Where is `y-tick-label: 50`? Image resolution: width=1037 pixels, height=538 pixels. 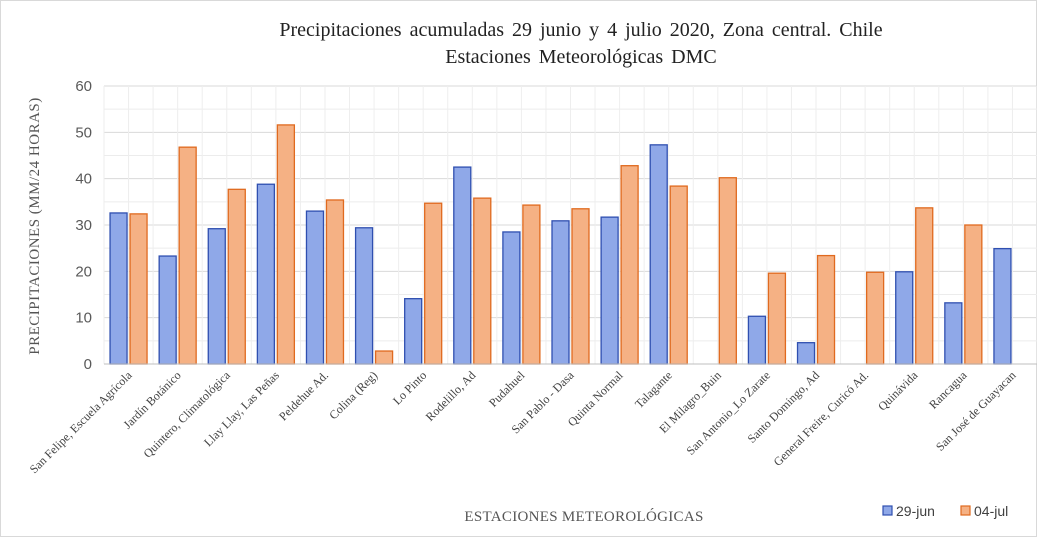
y-tick-label: 50 is located at coordinates (83, 132).